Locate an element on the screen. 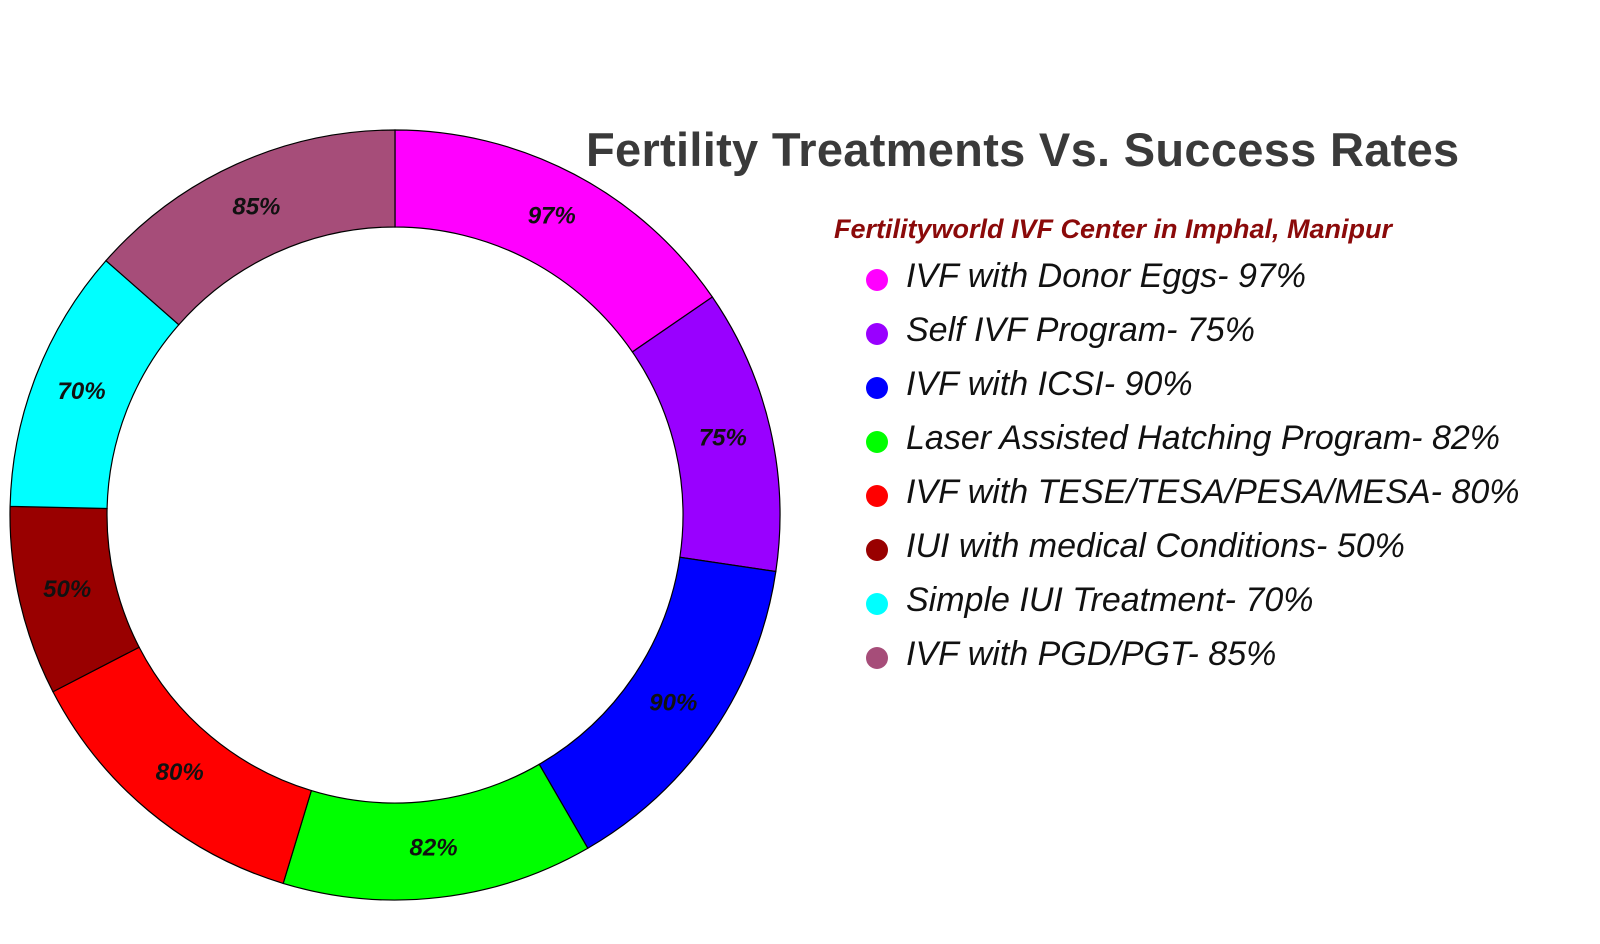  legend-label: Self IVF Program- 75% is located at coordinates (1080, 330).